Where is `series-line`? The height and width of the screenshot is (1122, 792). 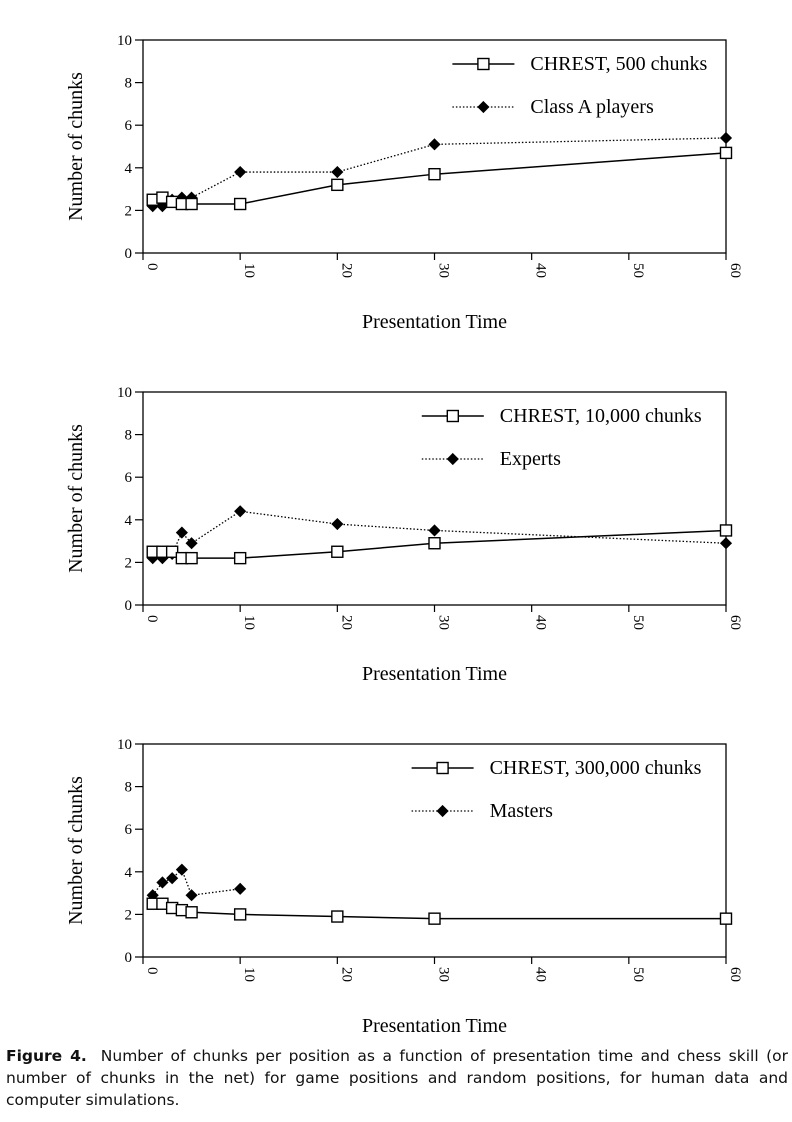
series-line is located at coordinates (439, 172).